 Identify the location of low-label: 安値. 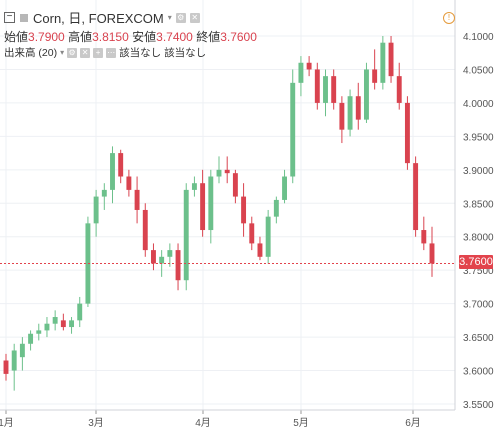
(144, 37).